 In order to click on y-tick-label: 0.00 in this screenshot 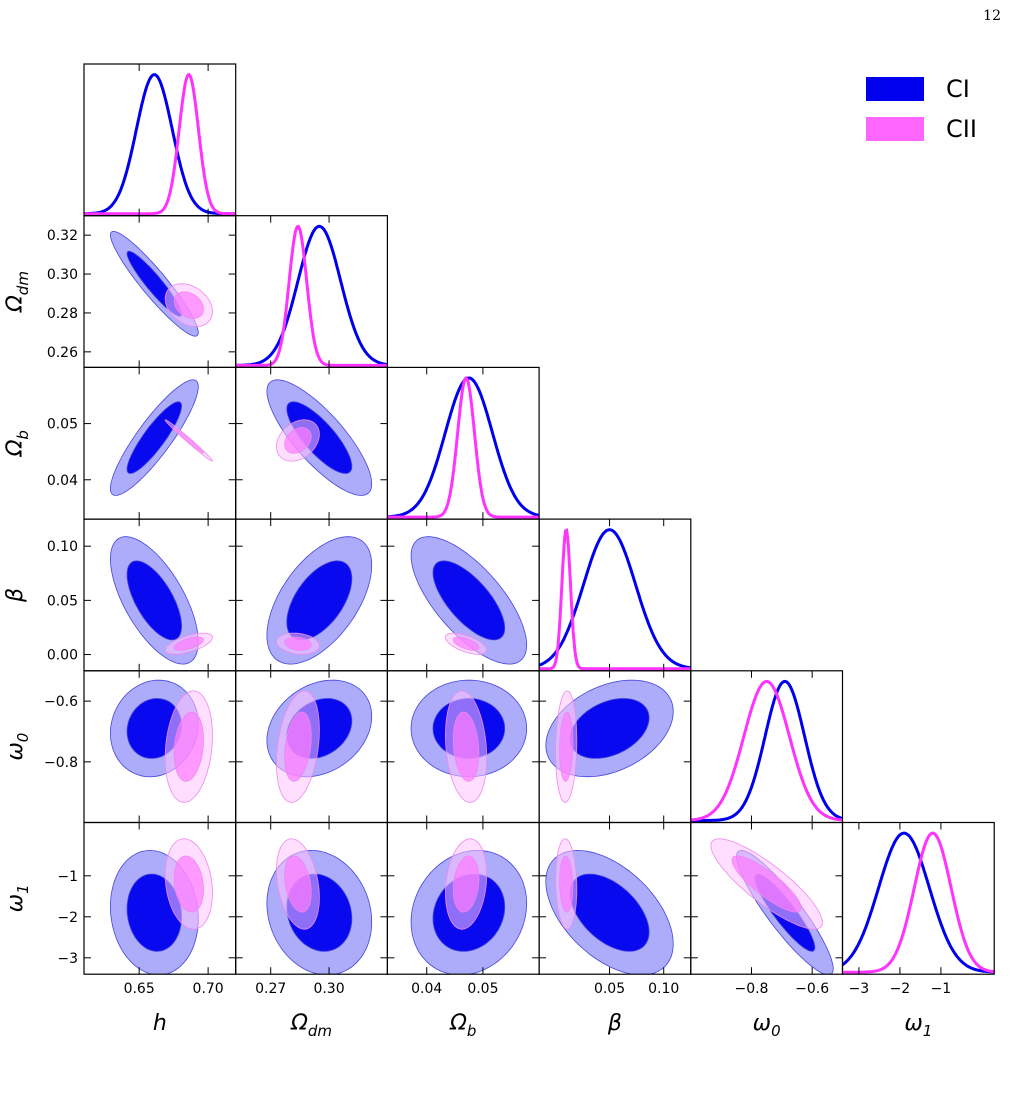, I will do `click(62, 656)`.